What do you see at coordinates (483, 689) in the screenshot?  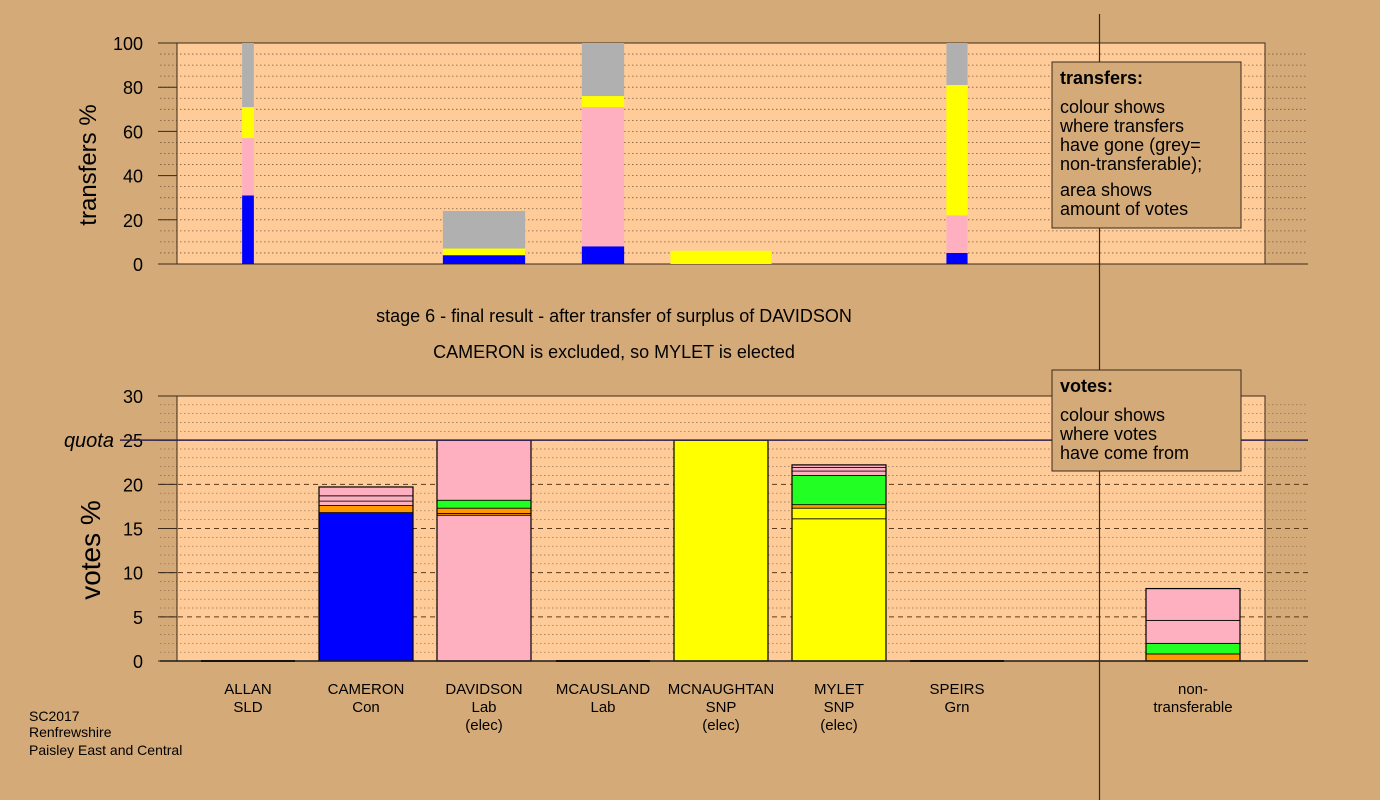 I see `candidate-name: DAVIDSON` at bounding box center [483, 689].